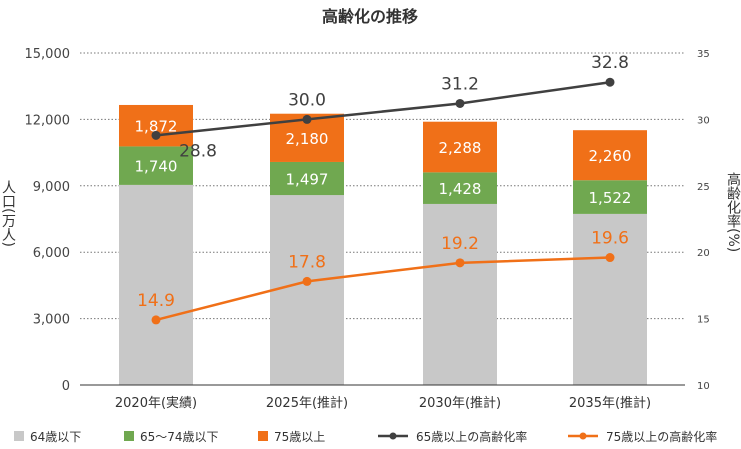  Describe the element at coordinates (198, 151) in the screenshot. I see `line-label: 28.8` at that location.